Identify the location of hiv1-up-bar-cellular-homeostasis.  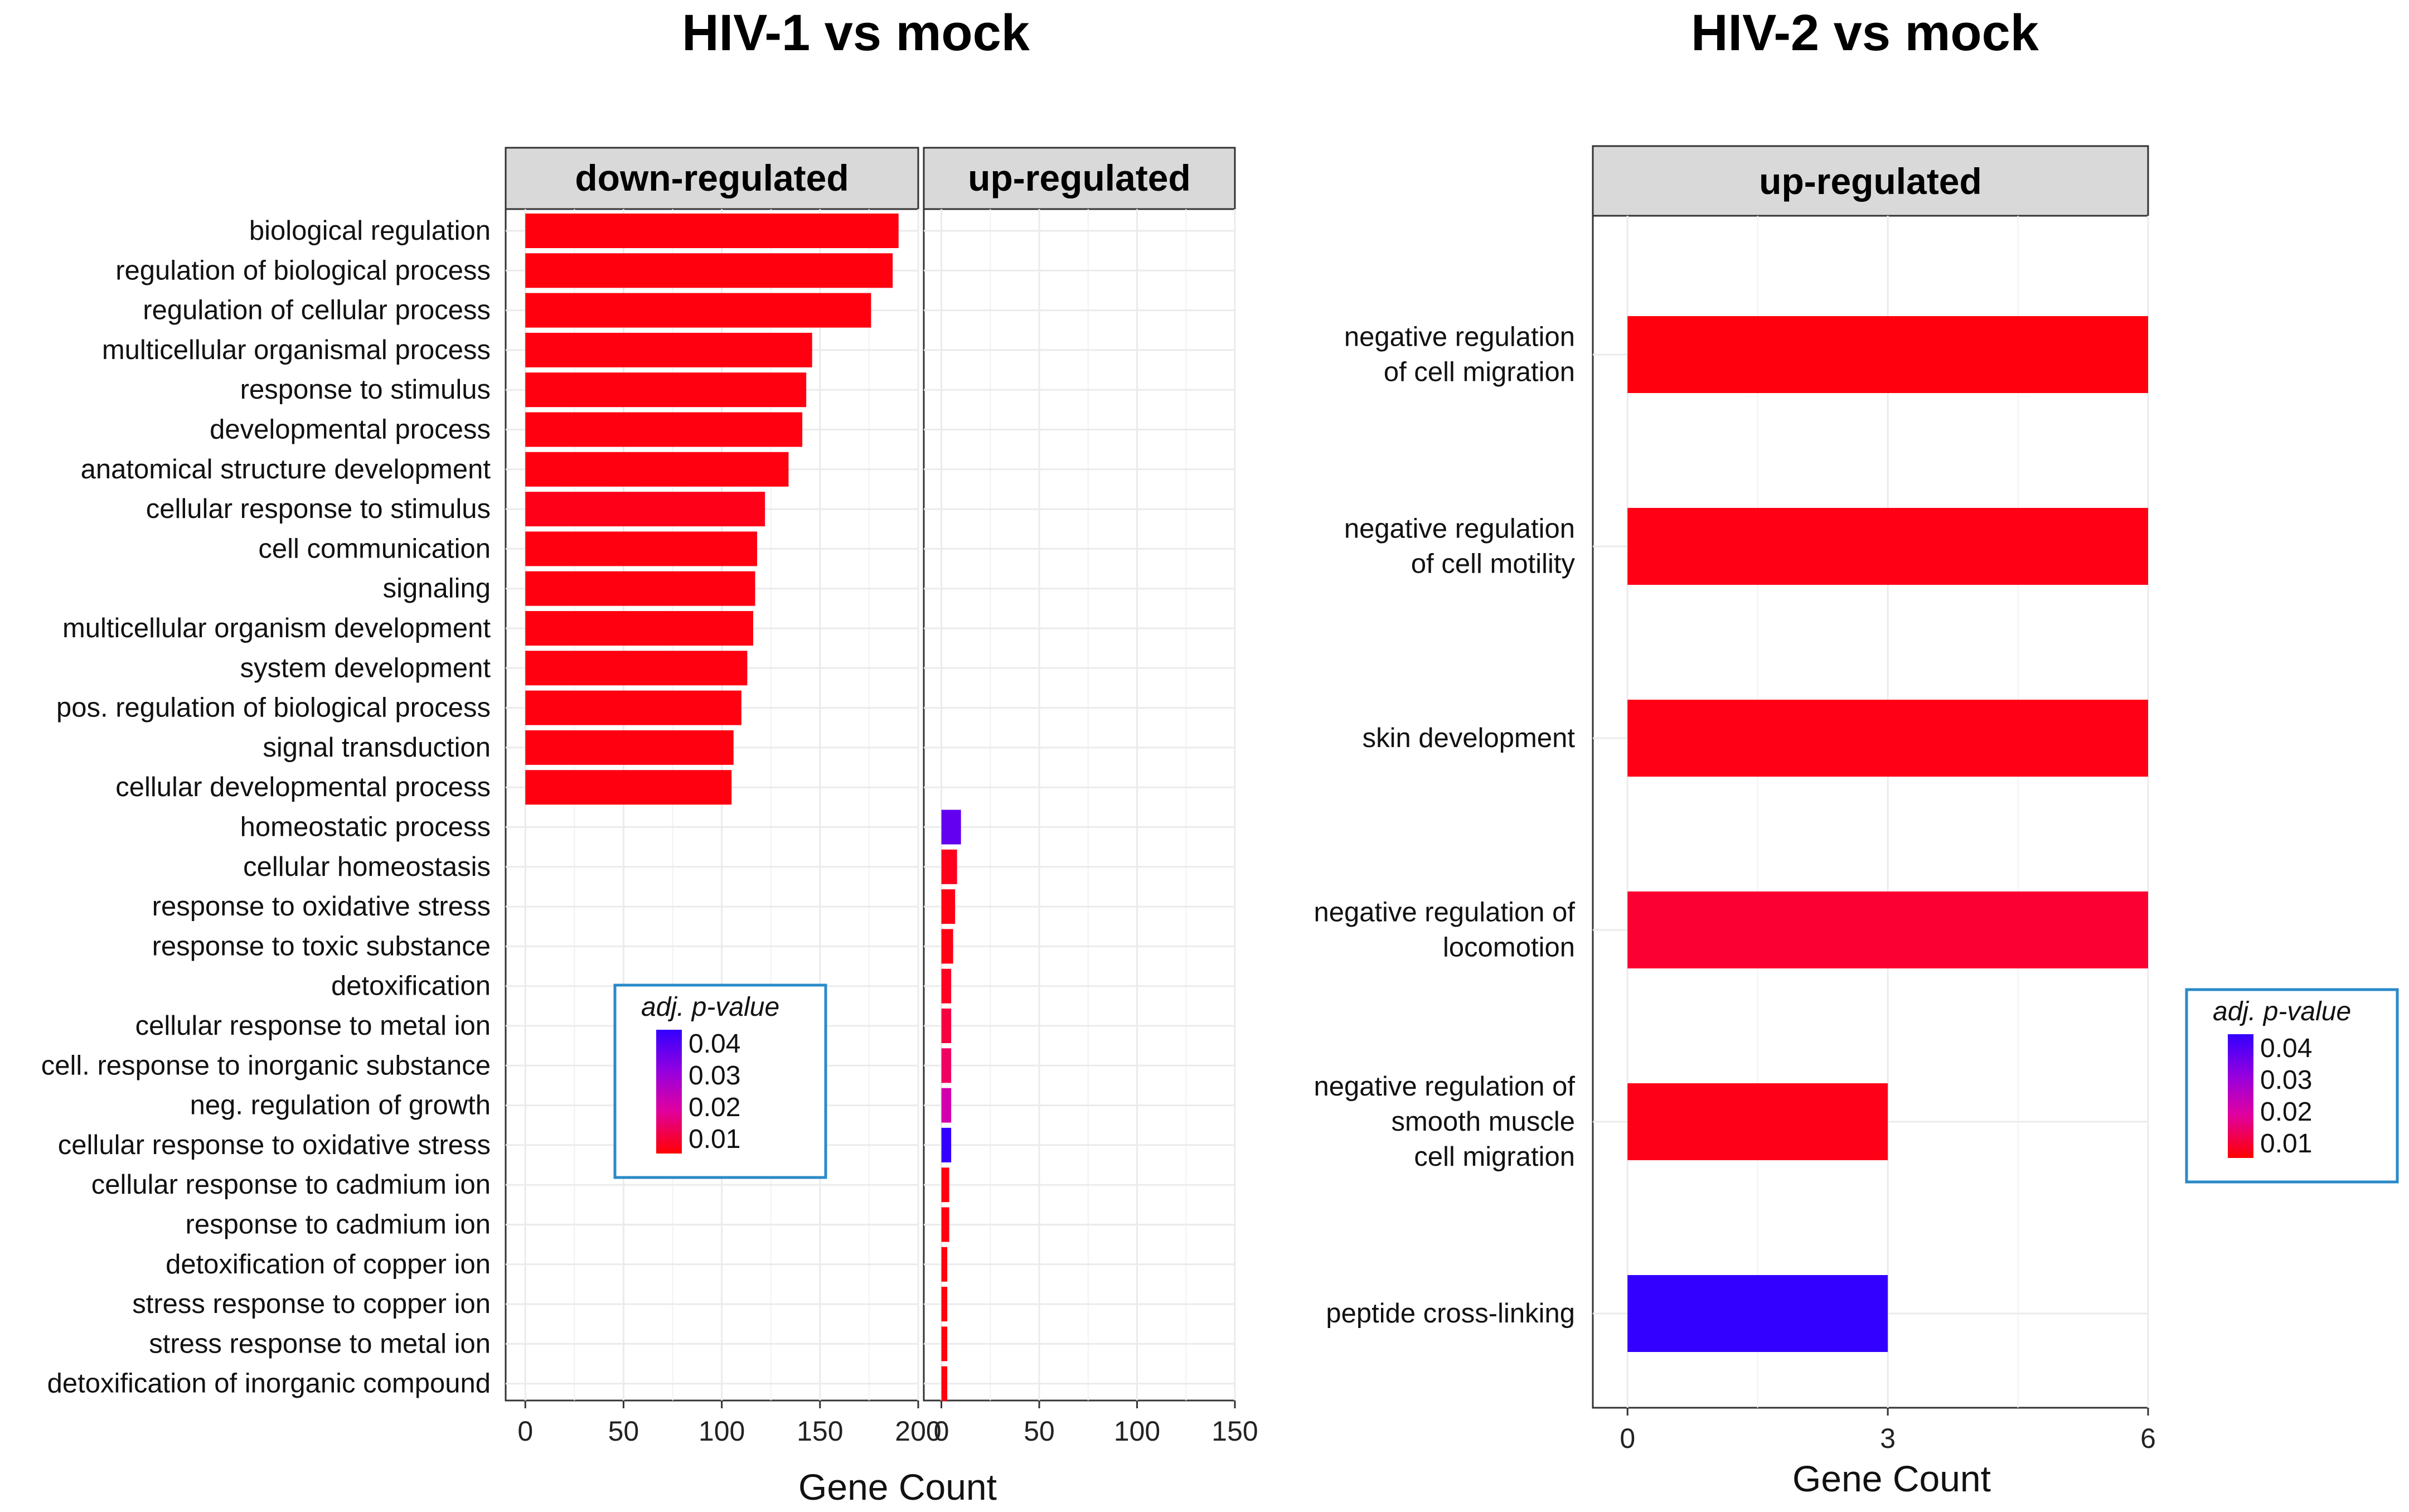
(949, 866).